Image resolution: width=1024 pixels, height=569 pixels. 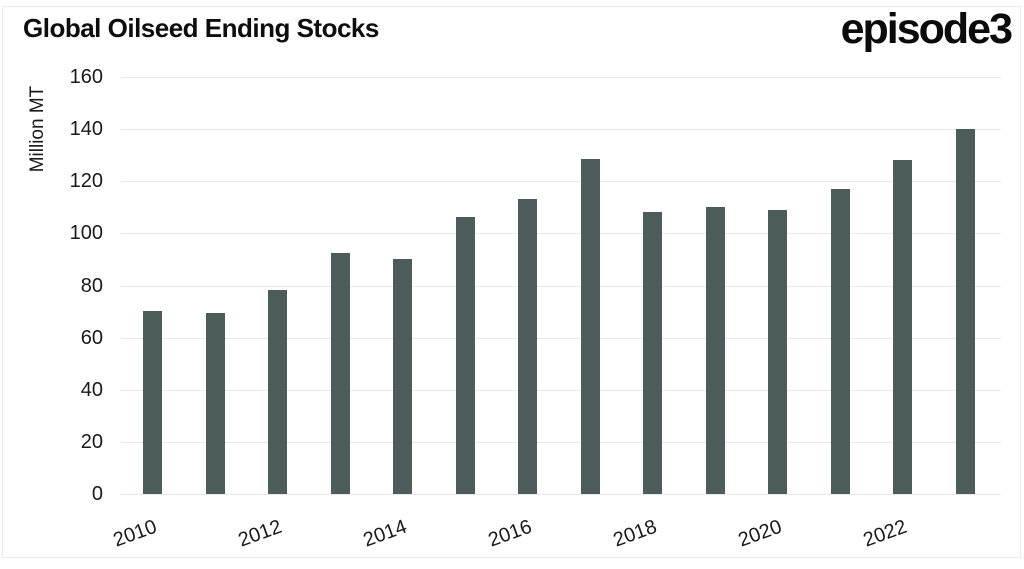 I want to click on bar-2023, so click(x=965, y=311).